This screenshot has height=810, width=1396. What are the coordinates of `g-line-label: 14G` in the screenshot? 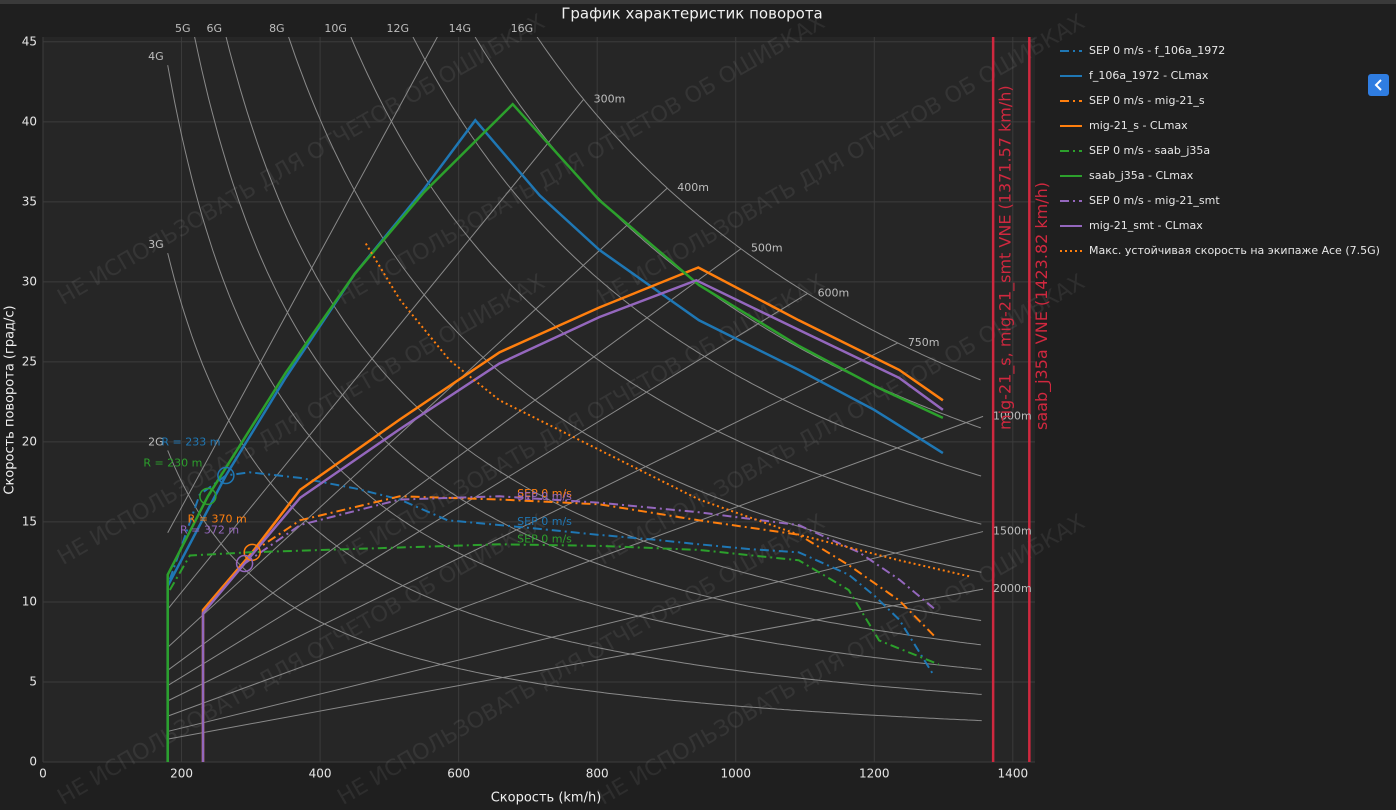 It's located at (460, 28).